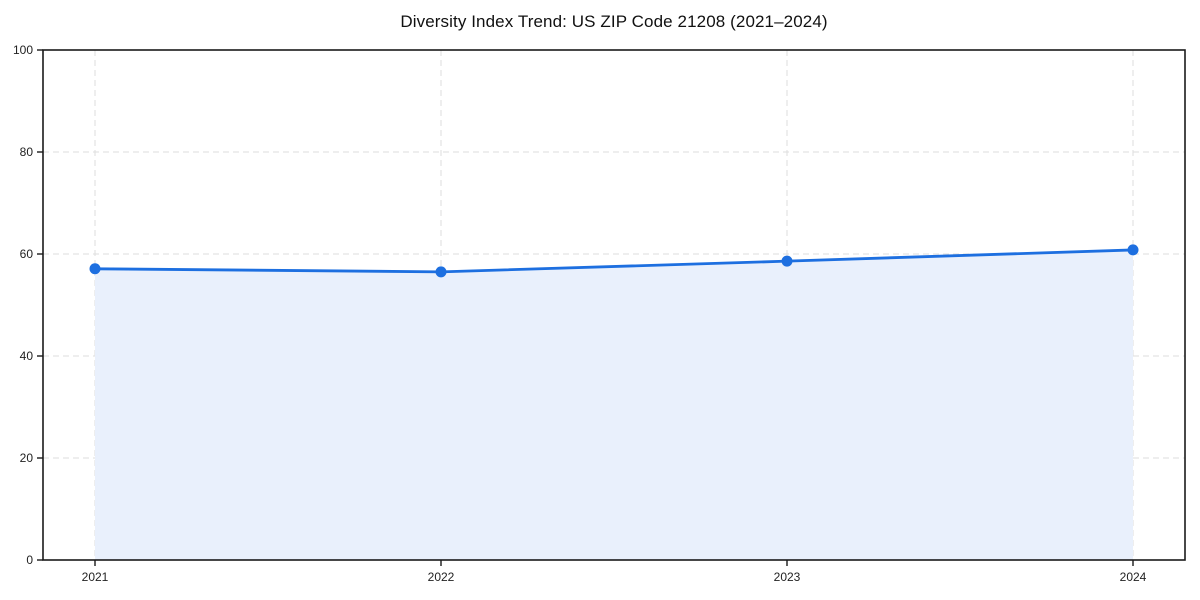 The image size is (1200, 600). What do you see at coordinates (27, 356) in the screenshot?
I see `y-tick-label: 40` at bounding box center [27, 356].